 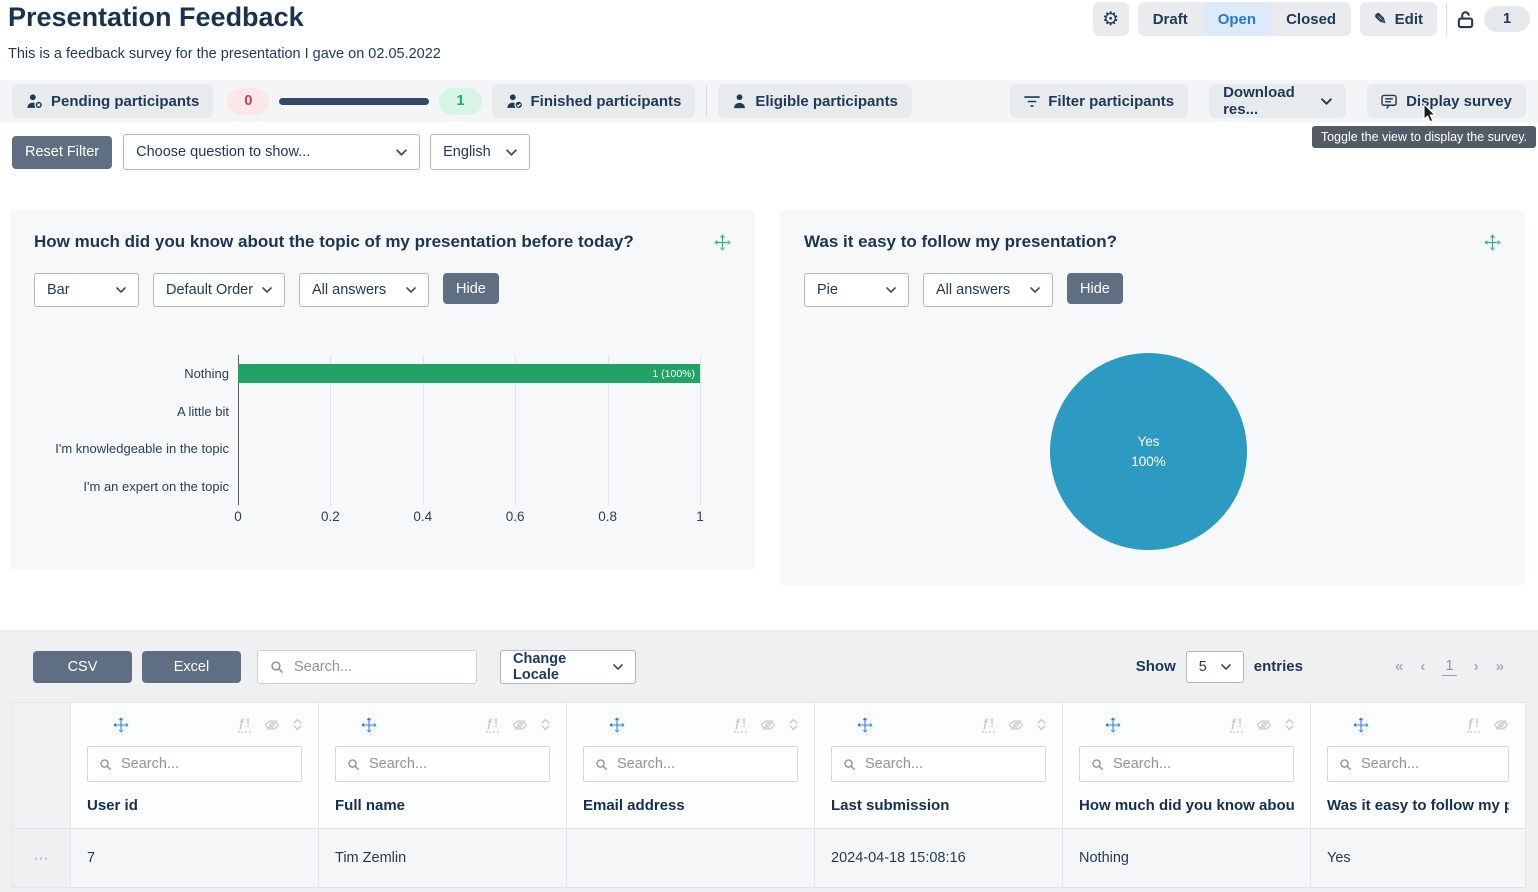 What do you see at coordinates (1202, 666) in the screenshot?
I see `page-size-value: 5` at bounding box center [1202, 666].